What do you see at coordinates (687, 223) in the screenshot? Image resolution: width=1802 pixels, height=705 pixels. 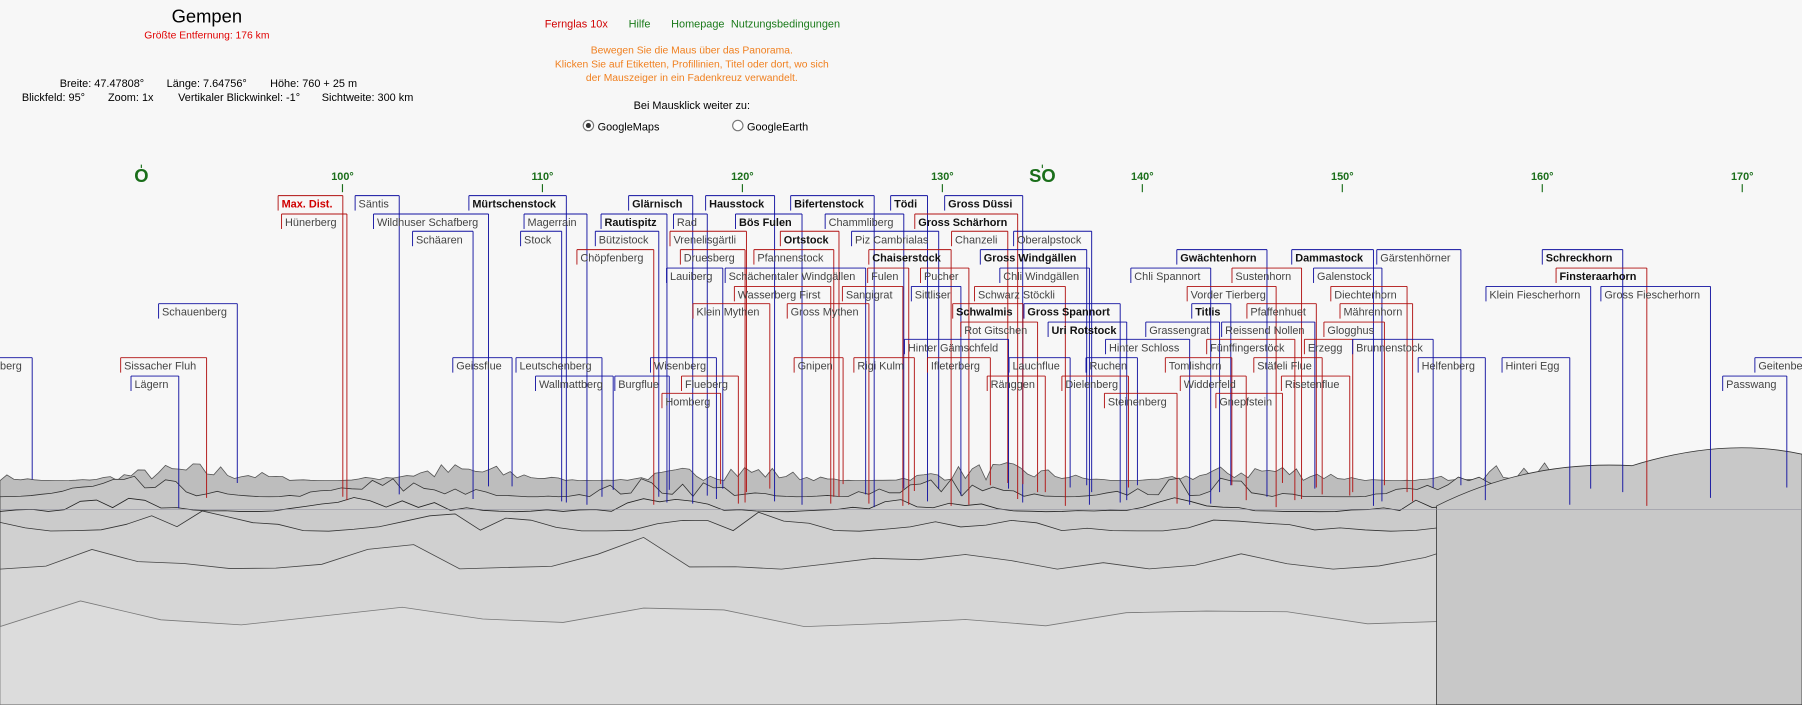 I see `peak-label: Rad` at bounding box center [687, 223].